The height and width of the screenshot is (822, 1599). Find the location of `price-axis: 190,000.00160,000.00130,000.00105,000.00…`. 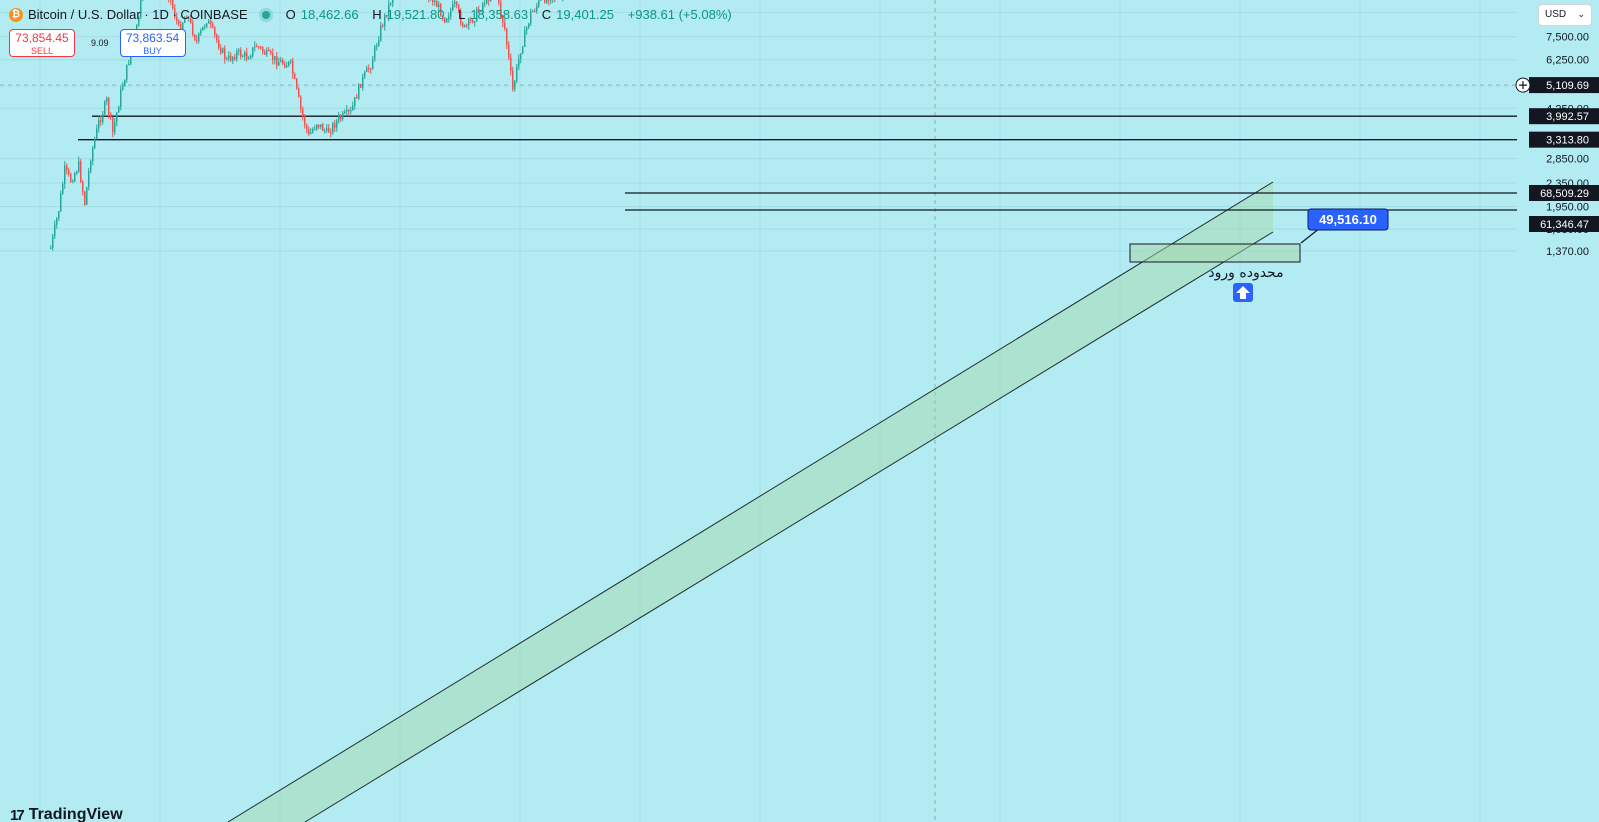

price-axis: 190,000.00160,000.00130,000.00105,000.00… is located at coordinates (1557, 411).